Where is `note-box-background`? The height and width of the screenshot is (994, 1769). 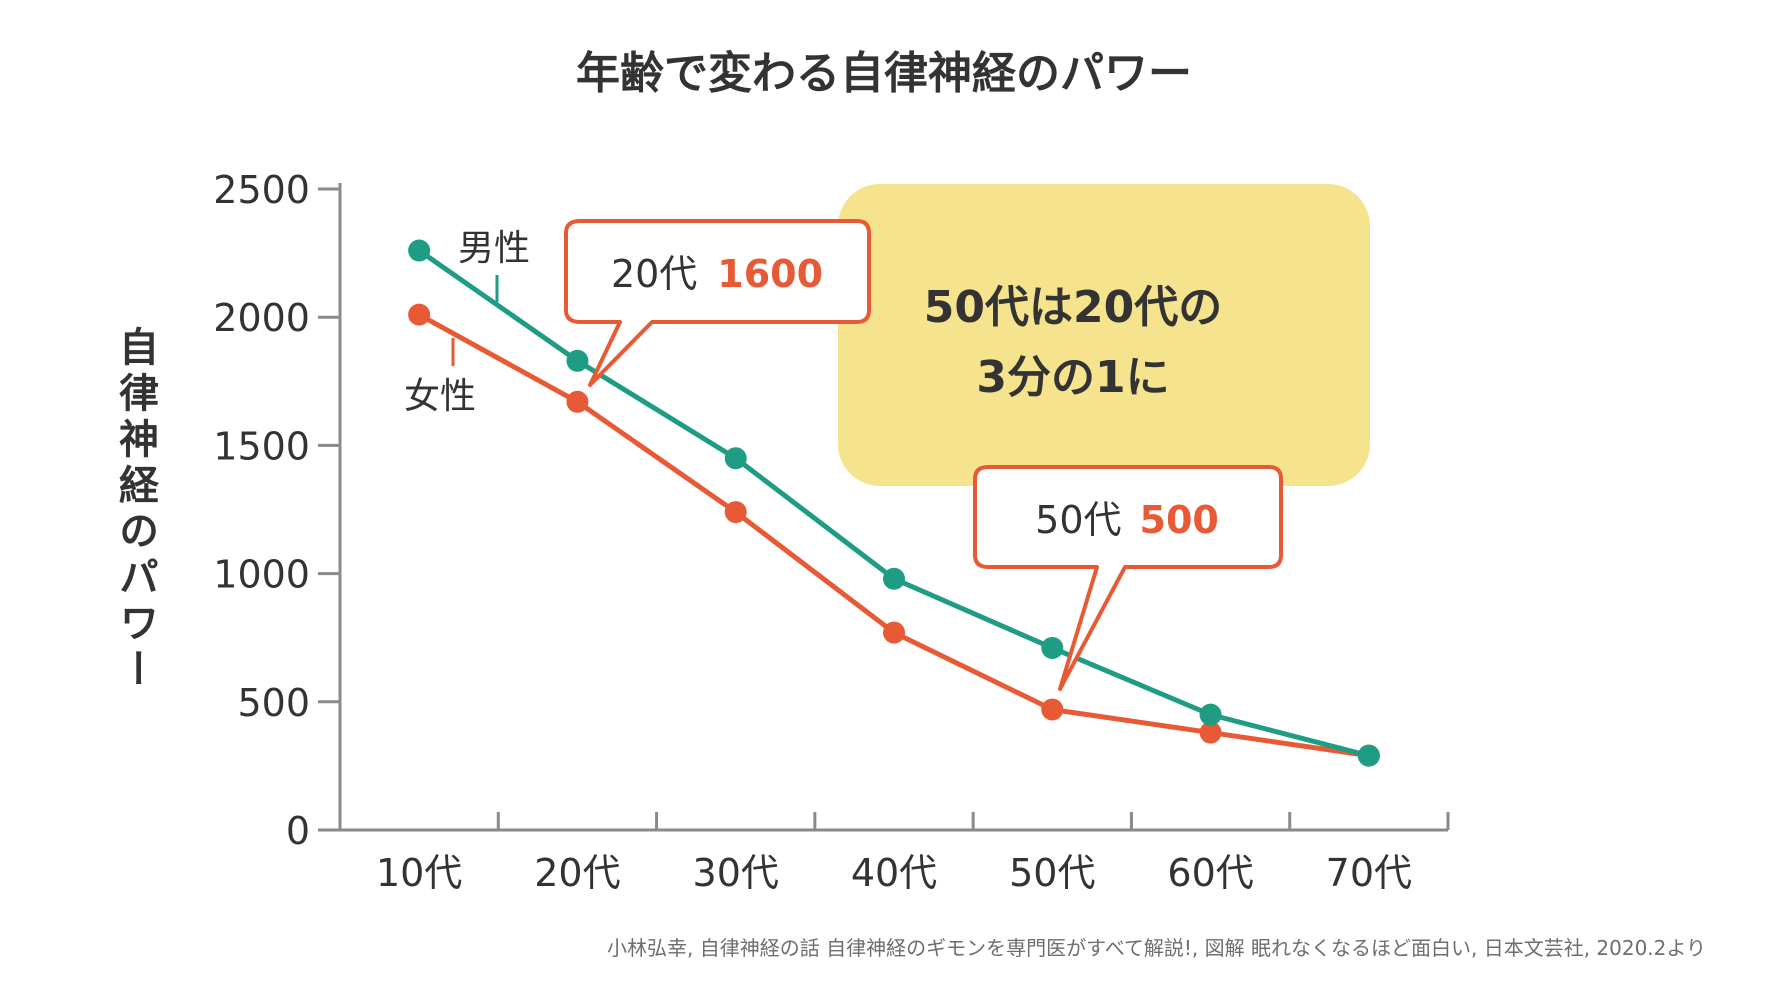
note-box-background is located at coordinates (1104, 335).